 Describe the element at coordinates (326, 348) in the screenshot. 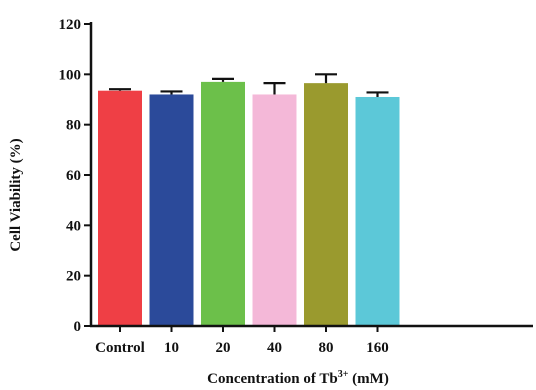

I see `x-tick-label-80: 80` at that location.